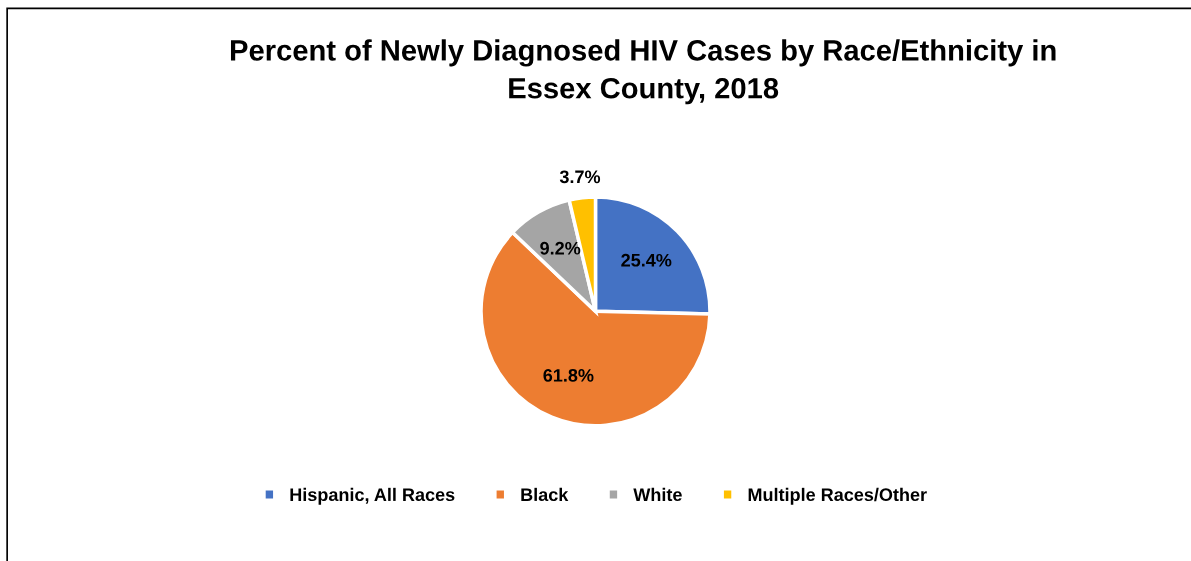  I want to click on data-label: 9.2%, so click(560, 248).